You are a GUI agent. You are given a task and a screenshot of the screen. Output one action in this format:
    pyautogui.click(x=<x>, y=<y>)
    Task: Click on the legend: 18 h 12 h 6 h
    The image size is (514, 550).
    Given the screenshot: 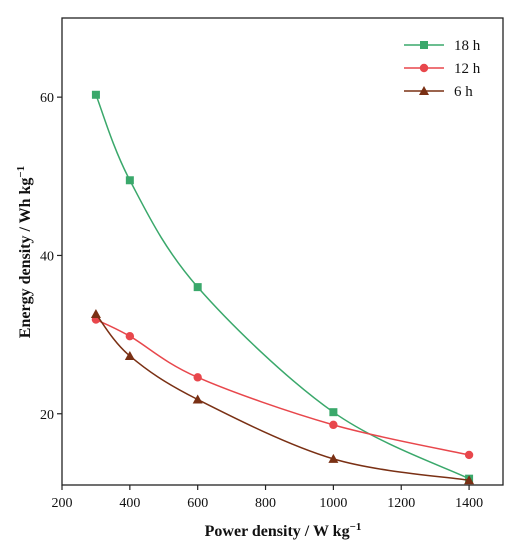 What is the action you would take?
    pyautogui.click(x=442, y=69)
    